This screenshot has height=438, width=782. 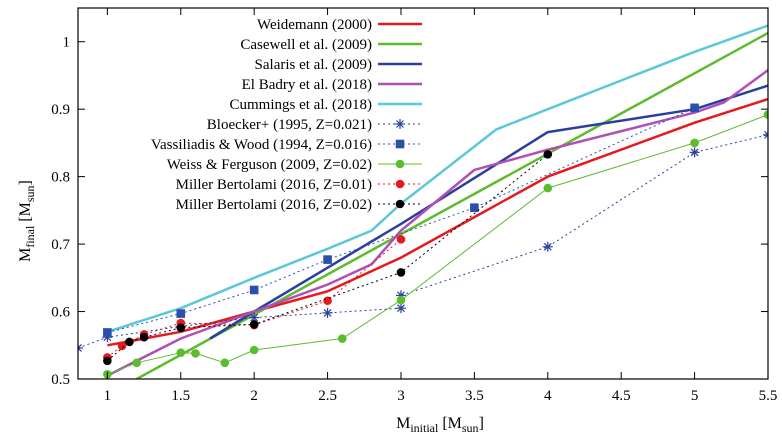 What do you see at coordinates (108, 396) in the screenshot?
I see `x-tick-label: 1` at bounding box center [108, 396].